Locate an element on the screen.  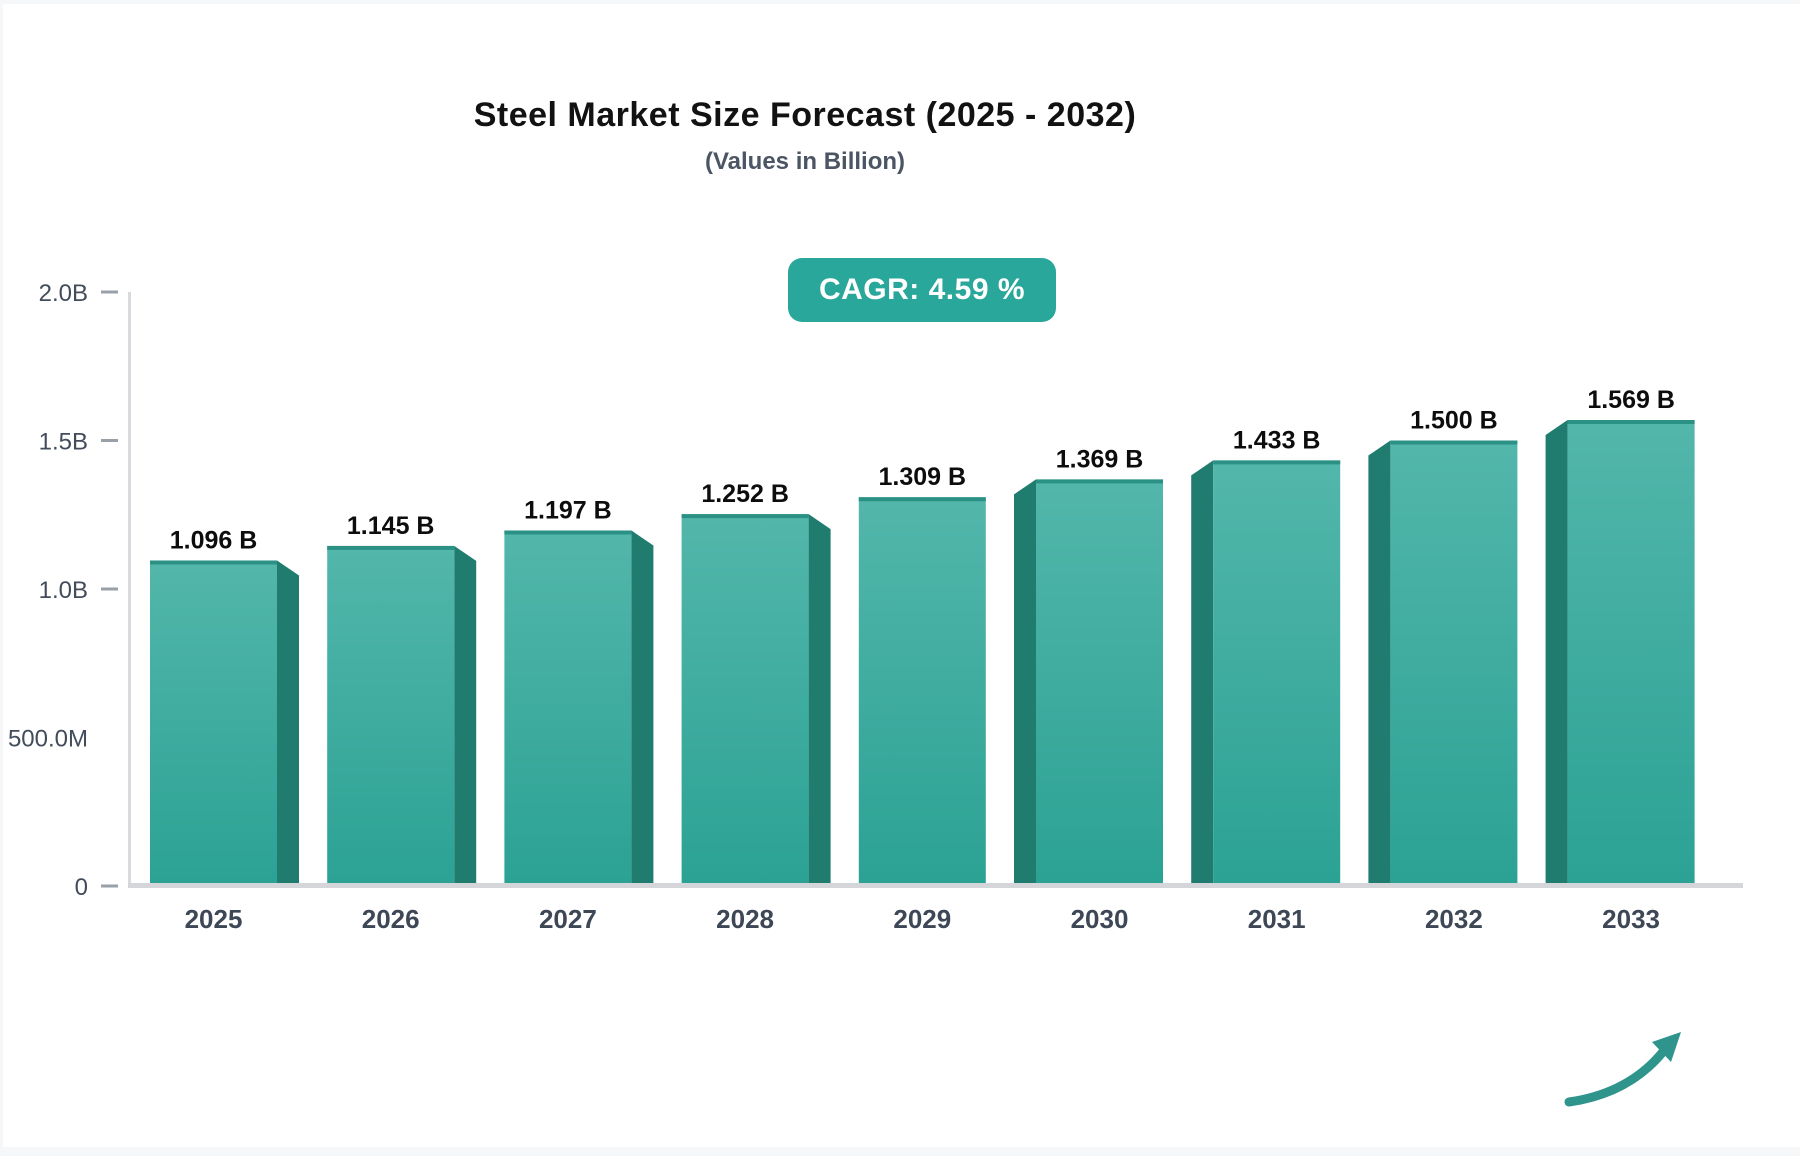
bar-2032 is located at coordinates (1454, 663).